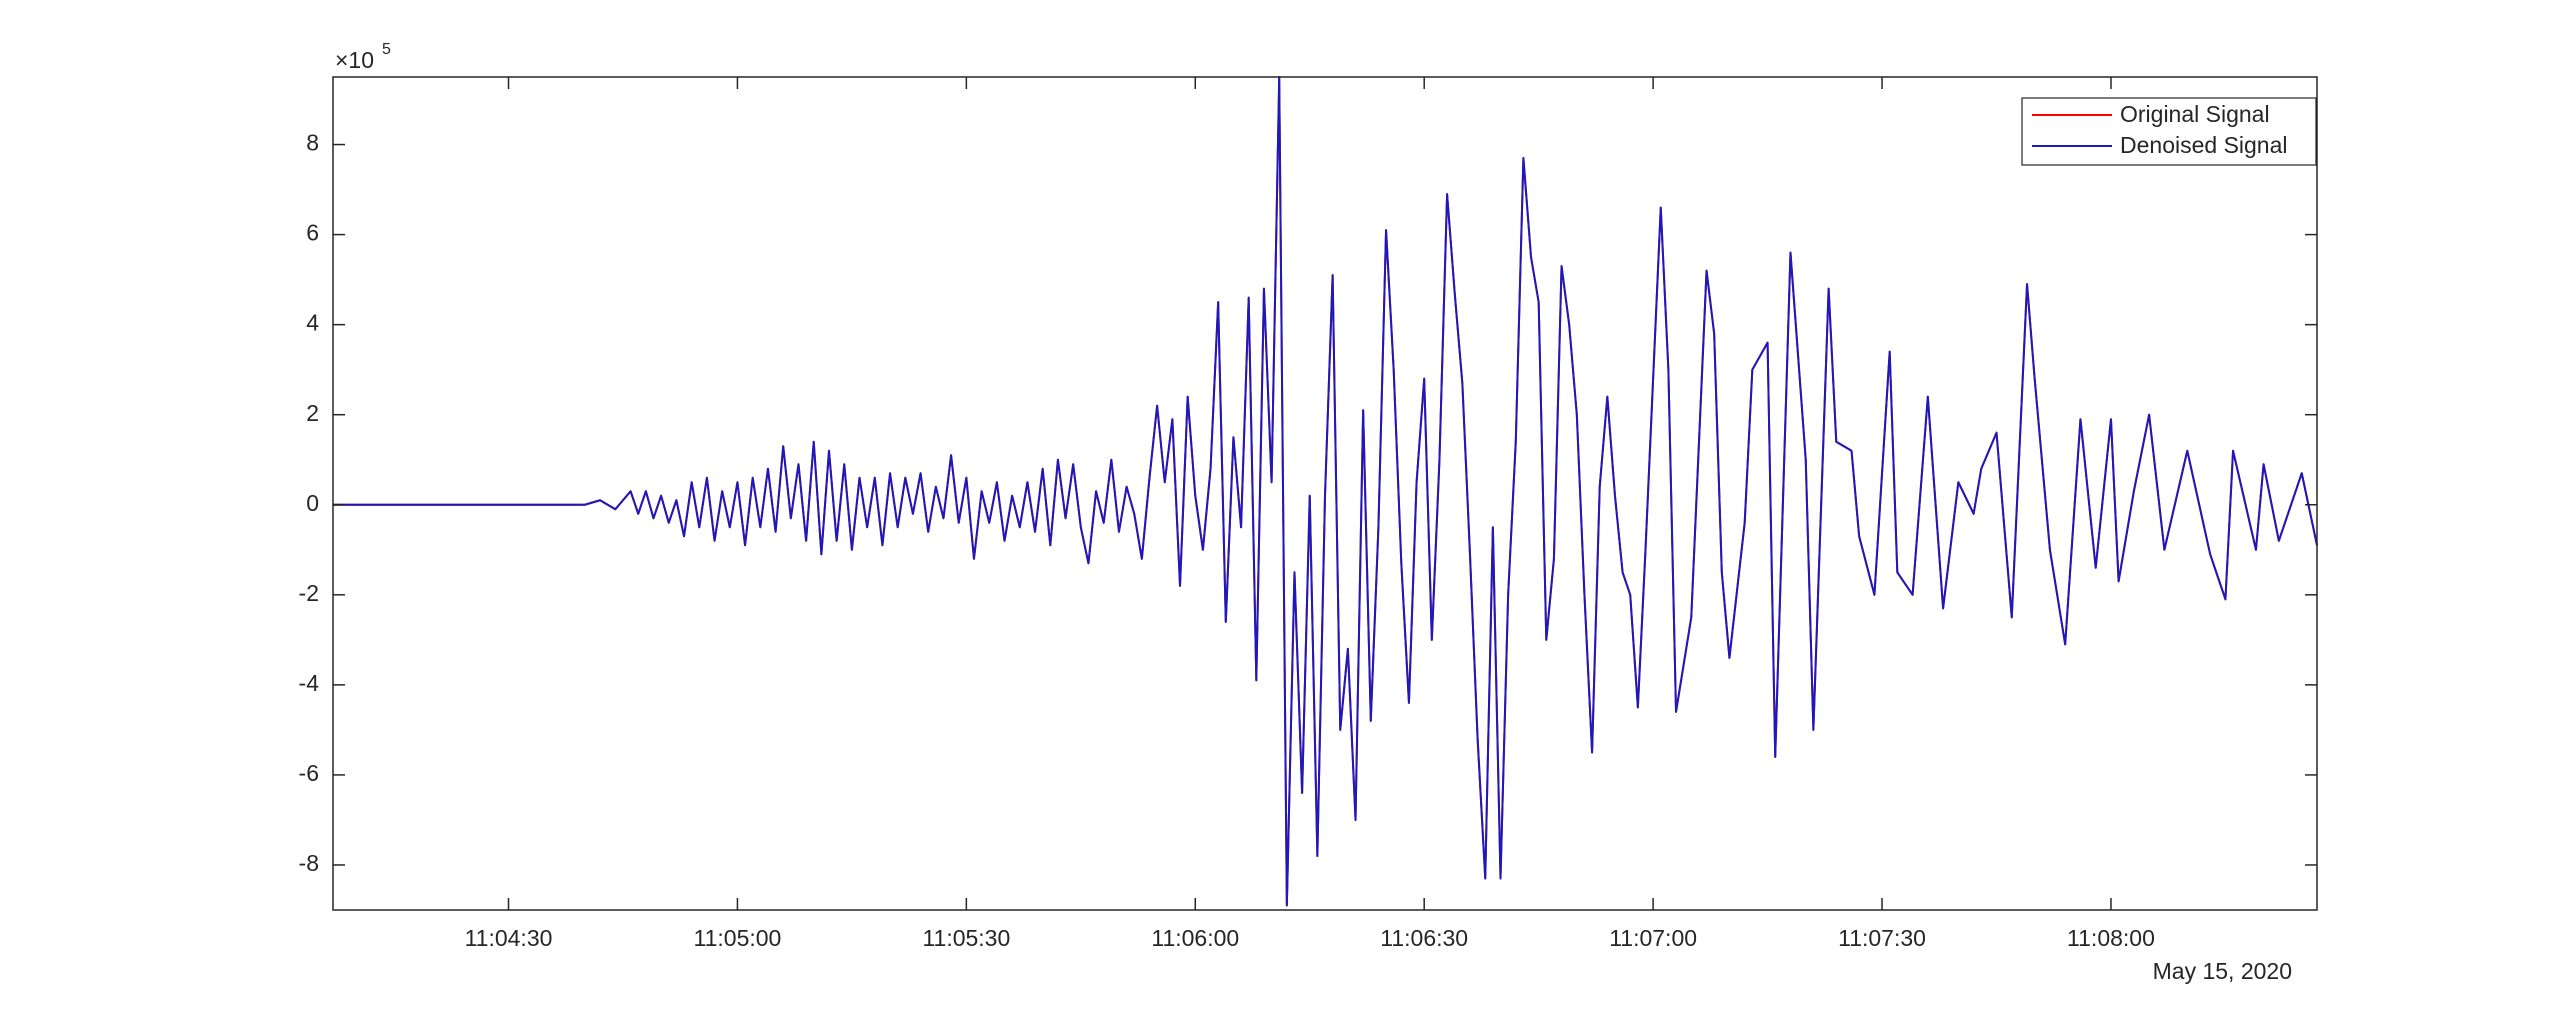 This screenshot has width=2560, height=1024. What do you see at coordinates (309, 773) in the screenshot?
I see `y-tick-label: -6` at bounding box center [309, 773].